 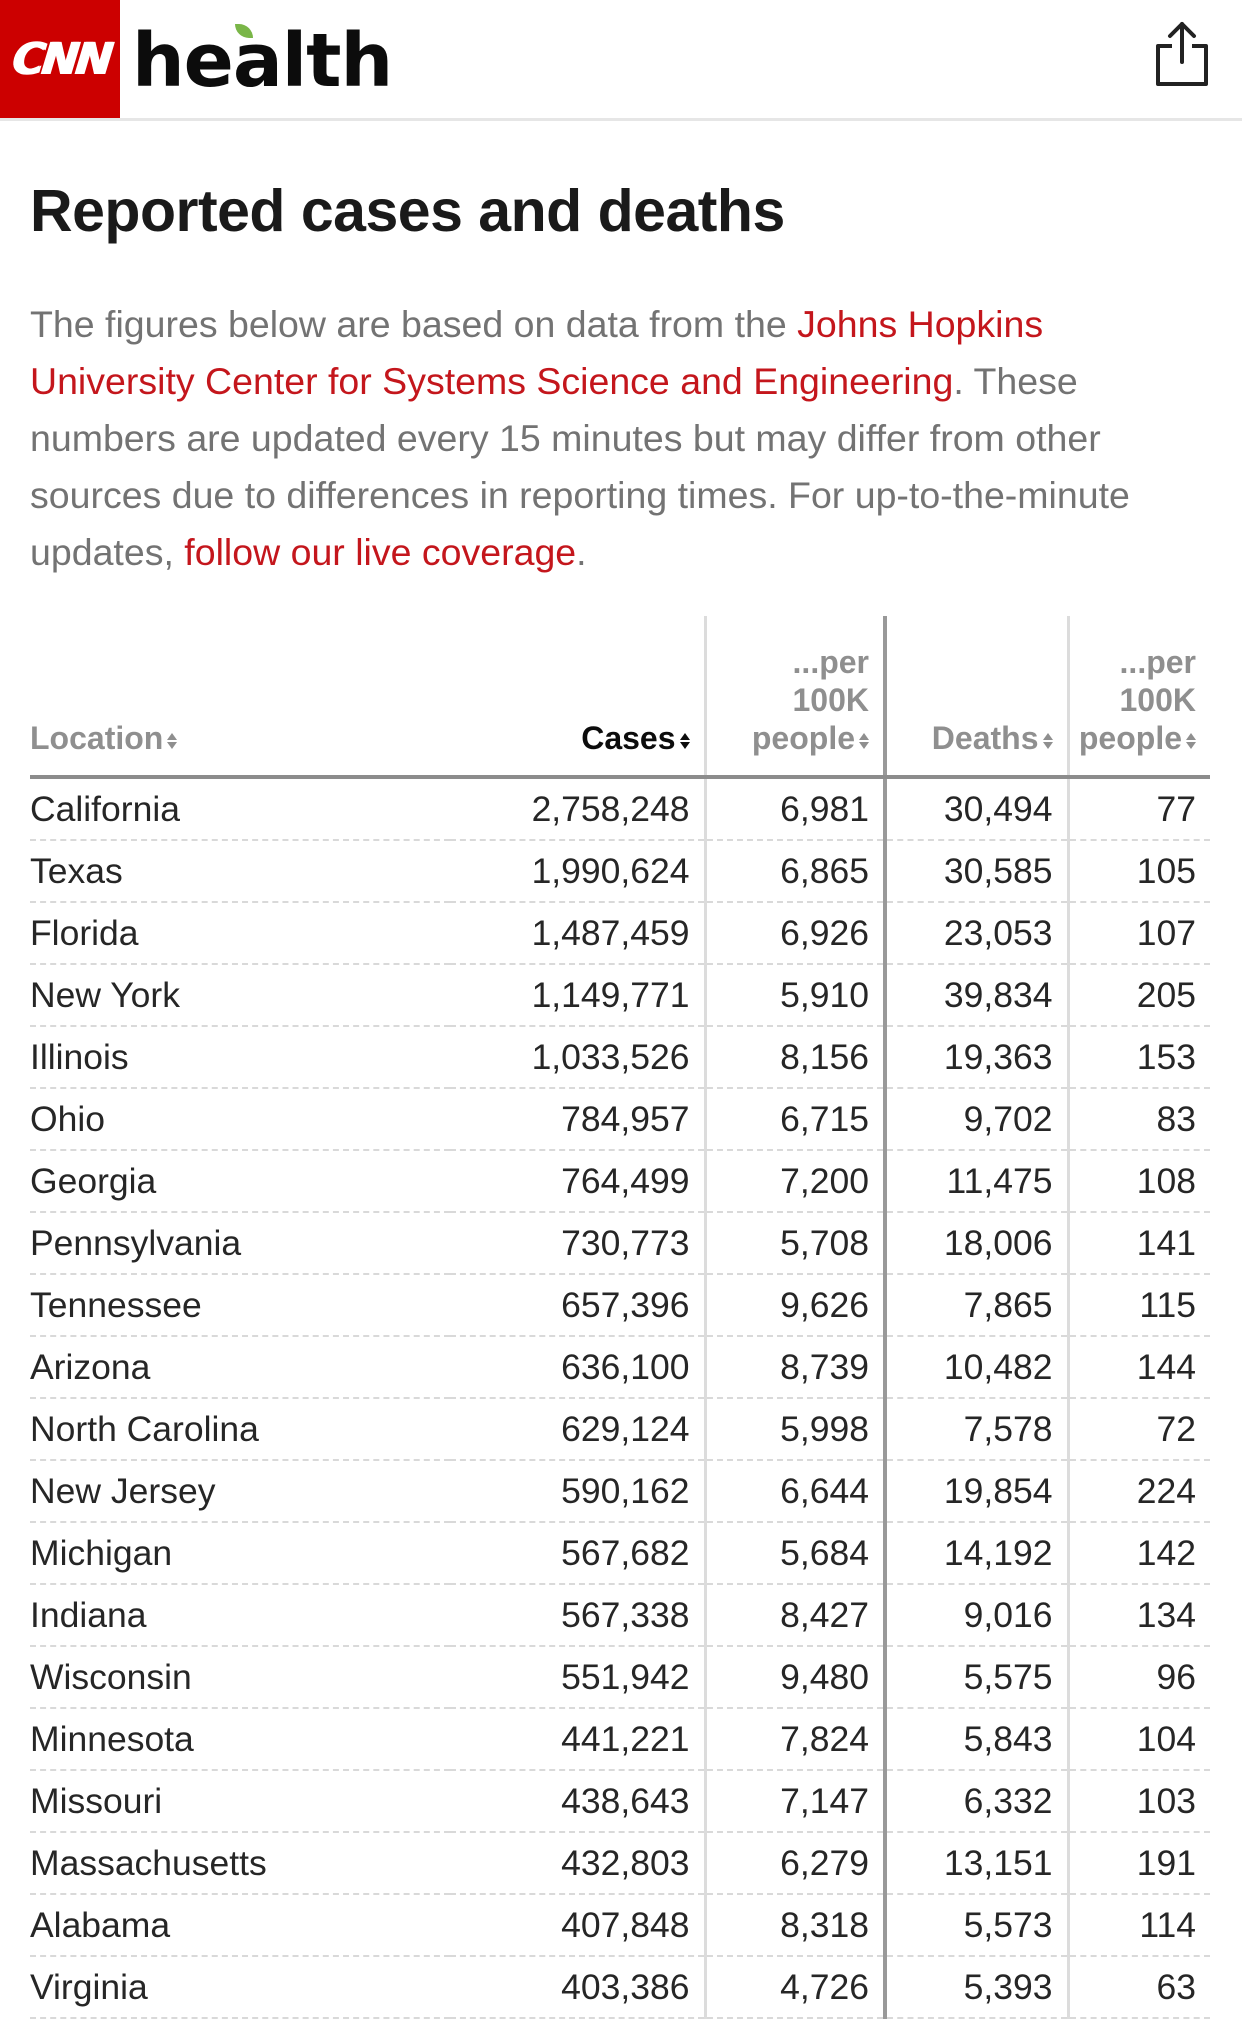 I want to click on table-row: Arizona 636,100 8,739 10,482 144, so click(x=620, y=1367).